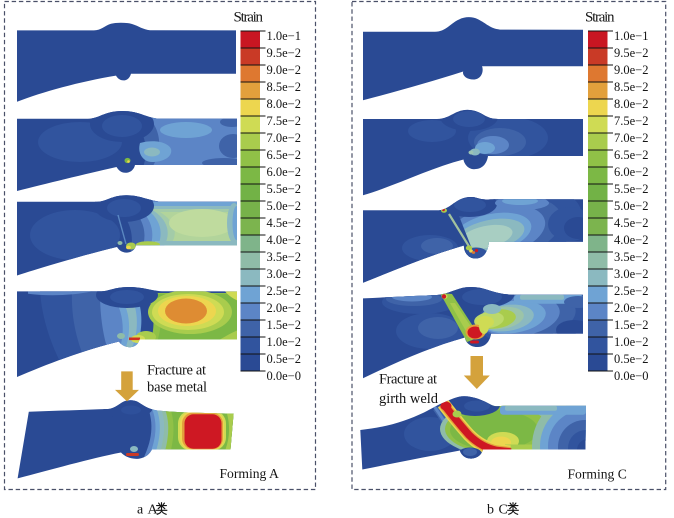 This screenshot has height=518, width=674. I want to click on svg-text: Forming A, so click(249, 473).